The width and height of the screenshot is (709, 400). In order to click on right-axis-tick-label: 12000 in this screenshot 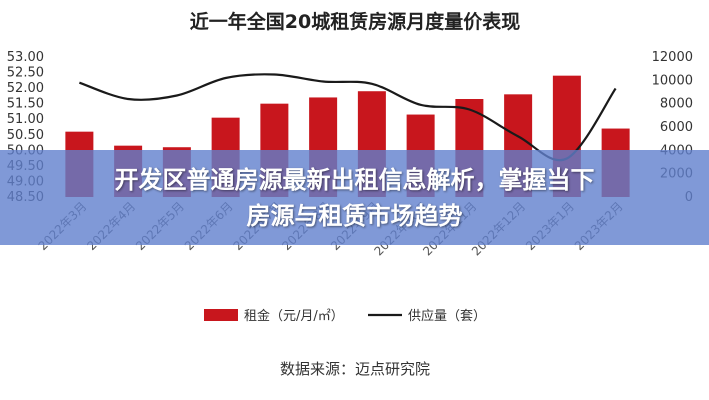, I will do `click(672, 57)`.